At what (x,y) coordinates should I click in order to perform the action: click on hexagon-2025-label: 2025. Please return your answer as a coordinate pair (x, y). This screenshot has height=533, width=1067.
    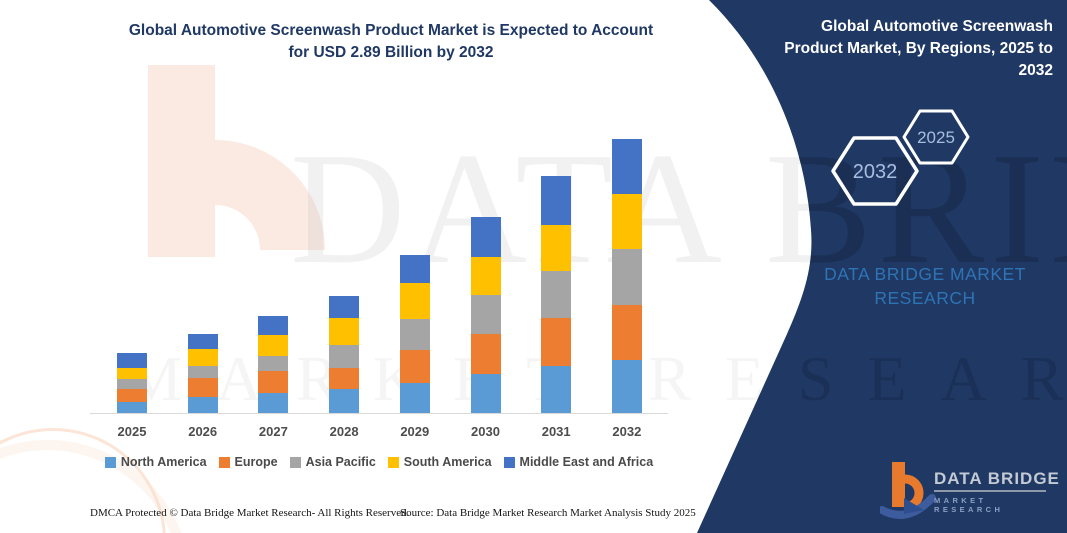
    Looking at the image, I should click on (936, 137).